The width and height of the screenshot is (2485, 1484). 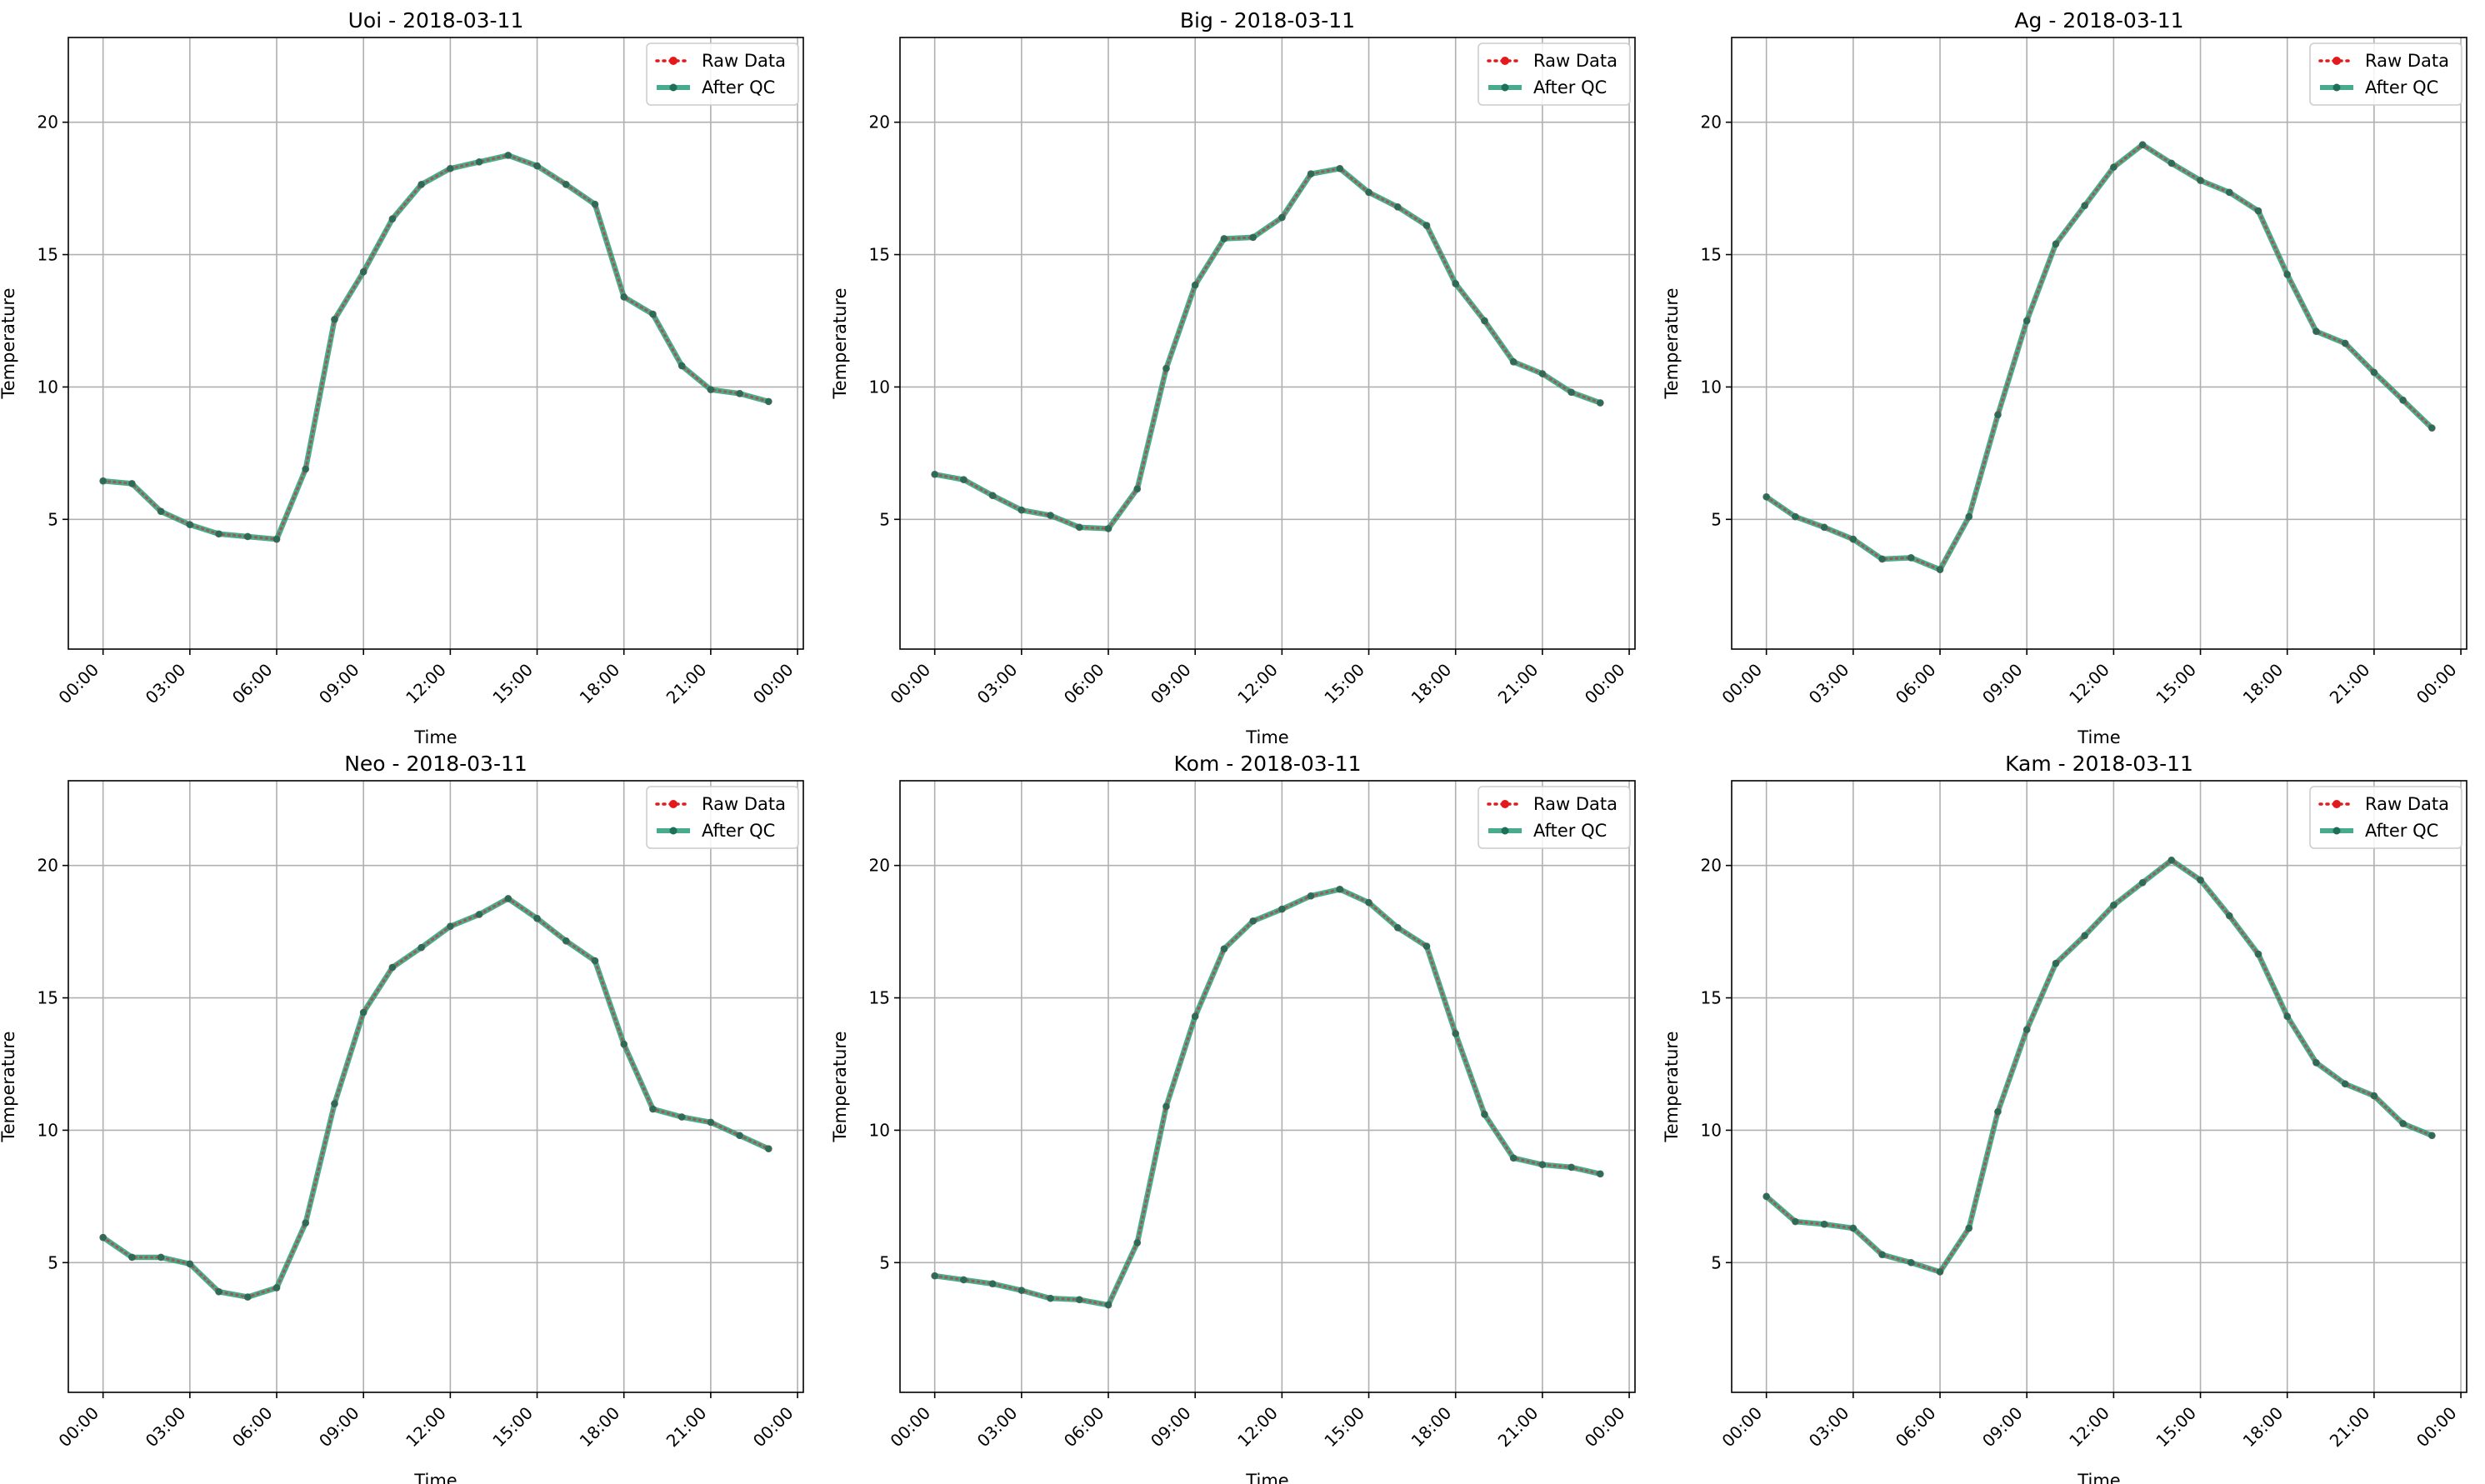 I want to click on x-tick-label: 12:00, so click(x=2089, y=1427).